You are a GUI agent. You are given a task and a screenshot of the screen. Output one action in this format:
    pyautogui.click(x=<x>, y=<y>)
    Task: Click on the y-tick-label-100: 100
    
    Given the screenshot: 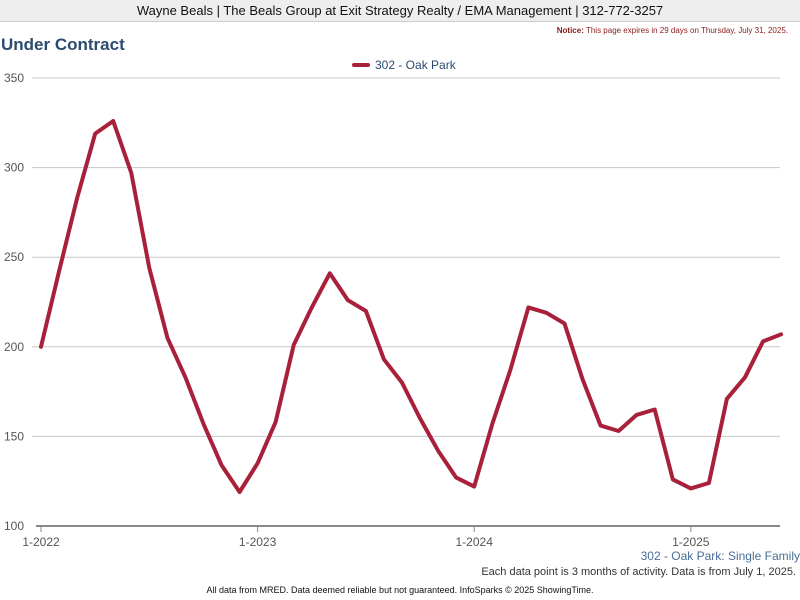 What is the action you would take?
    pyautogui.click(x=14, y=526)
    